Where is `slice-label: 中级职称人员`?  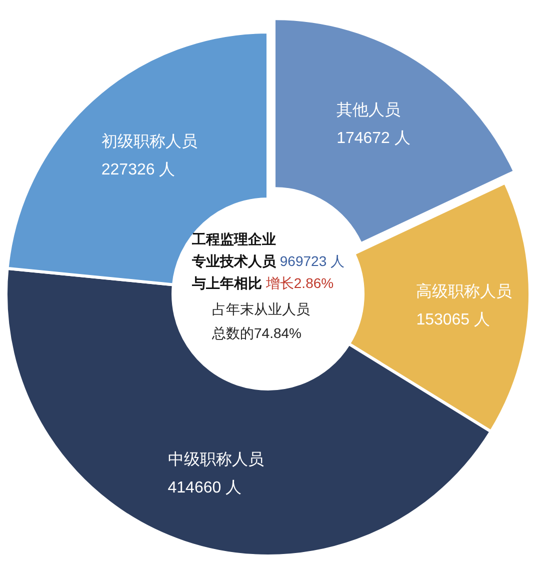 slice-label: 中级职称人员 is located at coordinates (216, 459).